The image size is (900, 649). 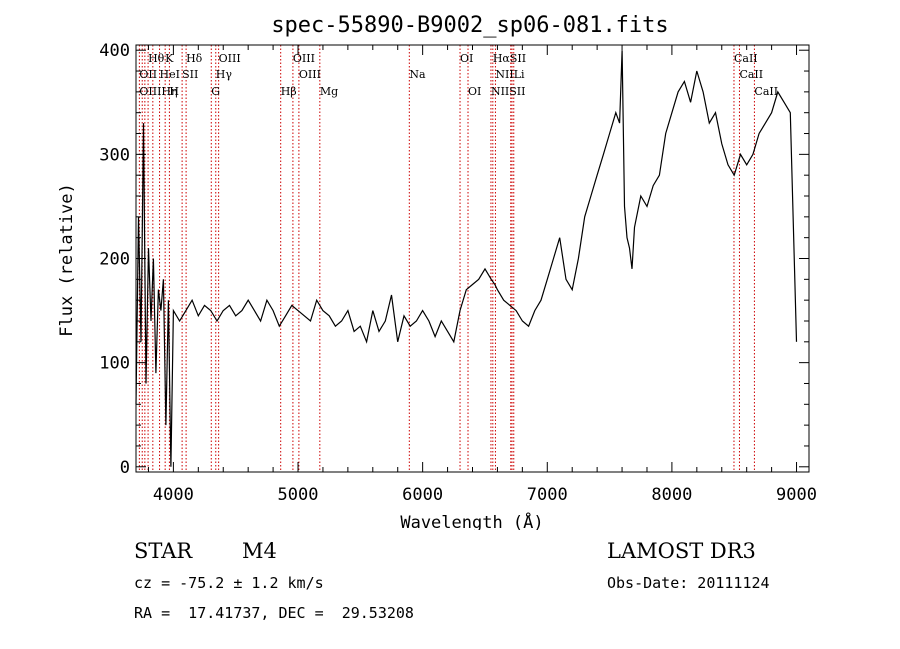 What do you see at coordinates (215, 91) in the screenshot?
I see `spectral-line-label: G` at bounding box center [215, 91].